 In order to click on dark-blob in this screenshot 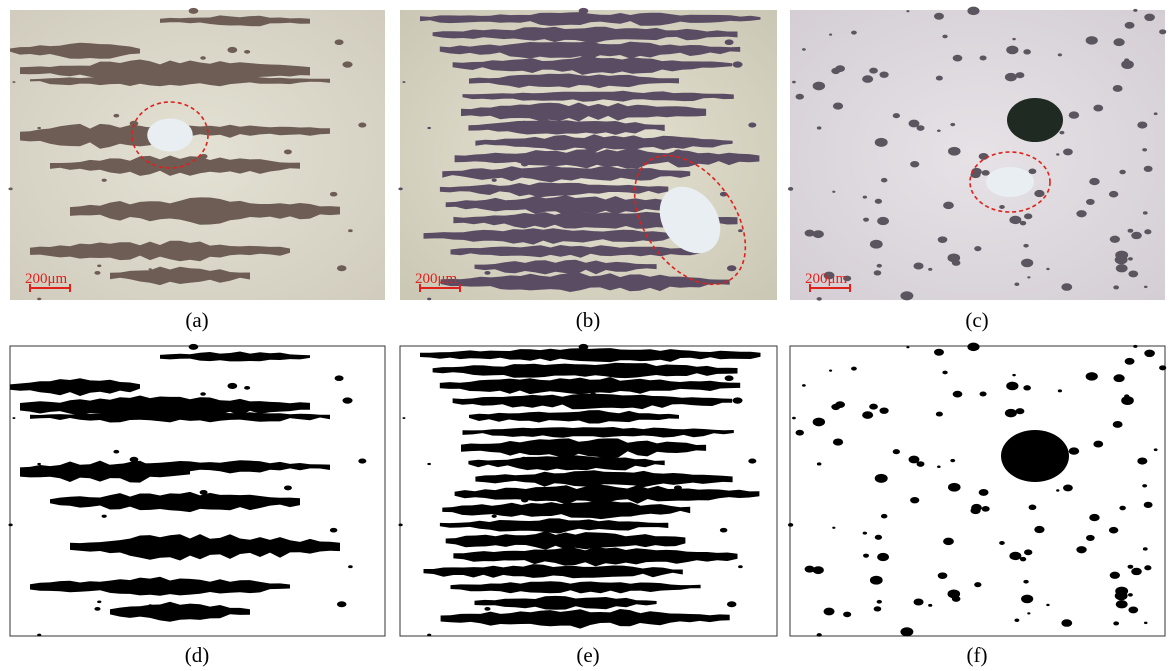, I will do `click(1035, 456)`.